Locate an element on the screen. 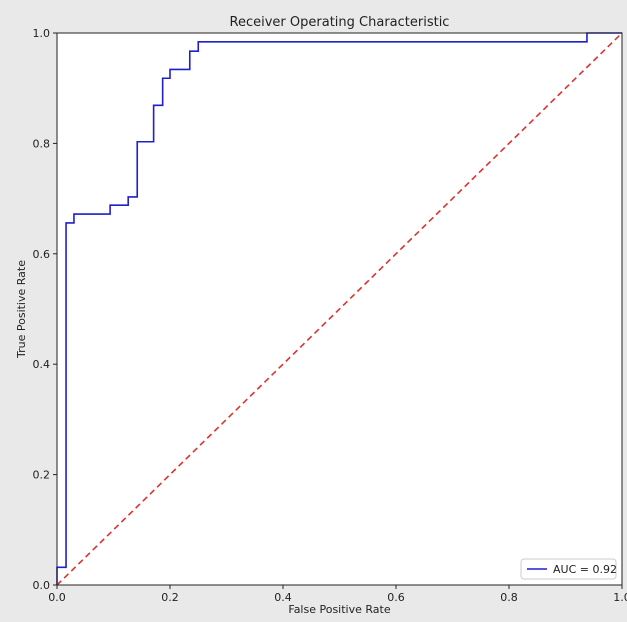 Image resolution: width=627 pixels, height=622 pixels. x-tick-label: 0.8 is located at coordinates (509, 597).